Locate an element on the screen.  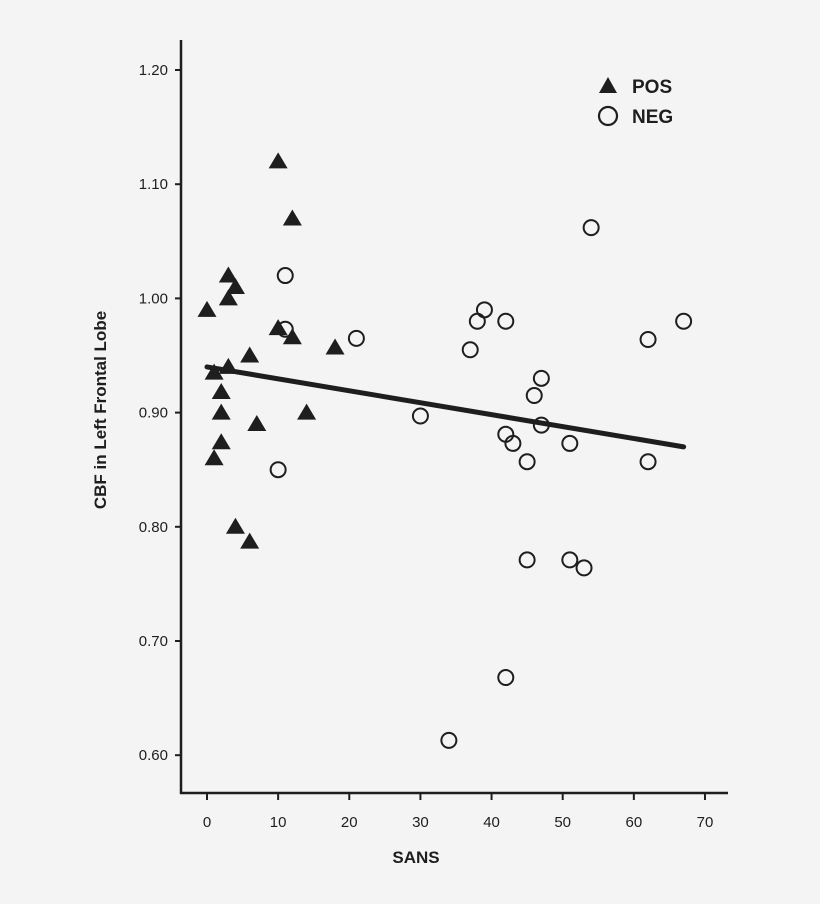
x-tick-label: 0 is located at coordinates (207, 822).